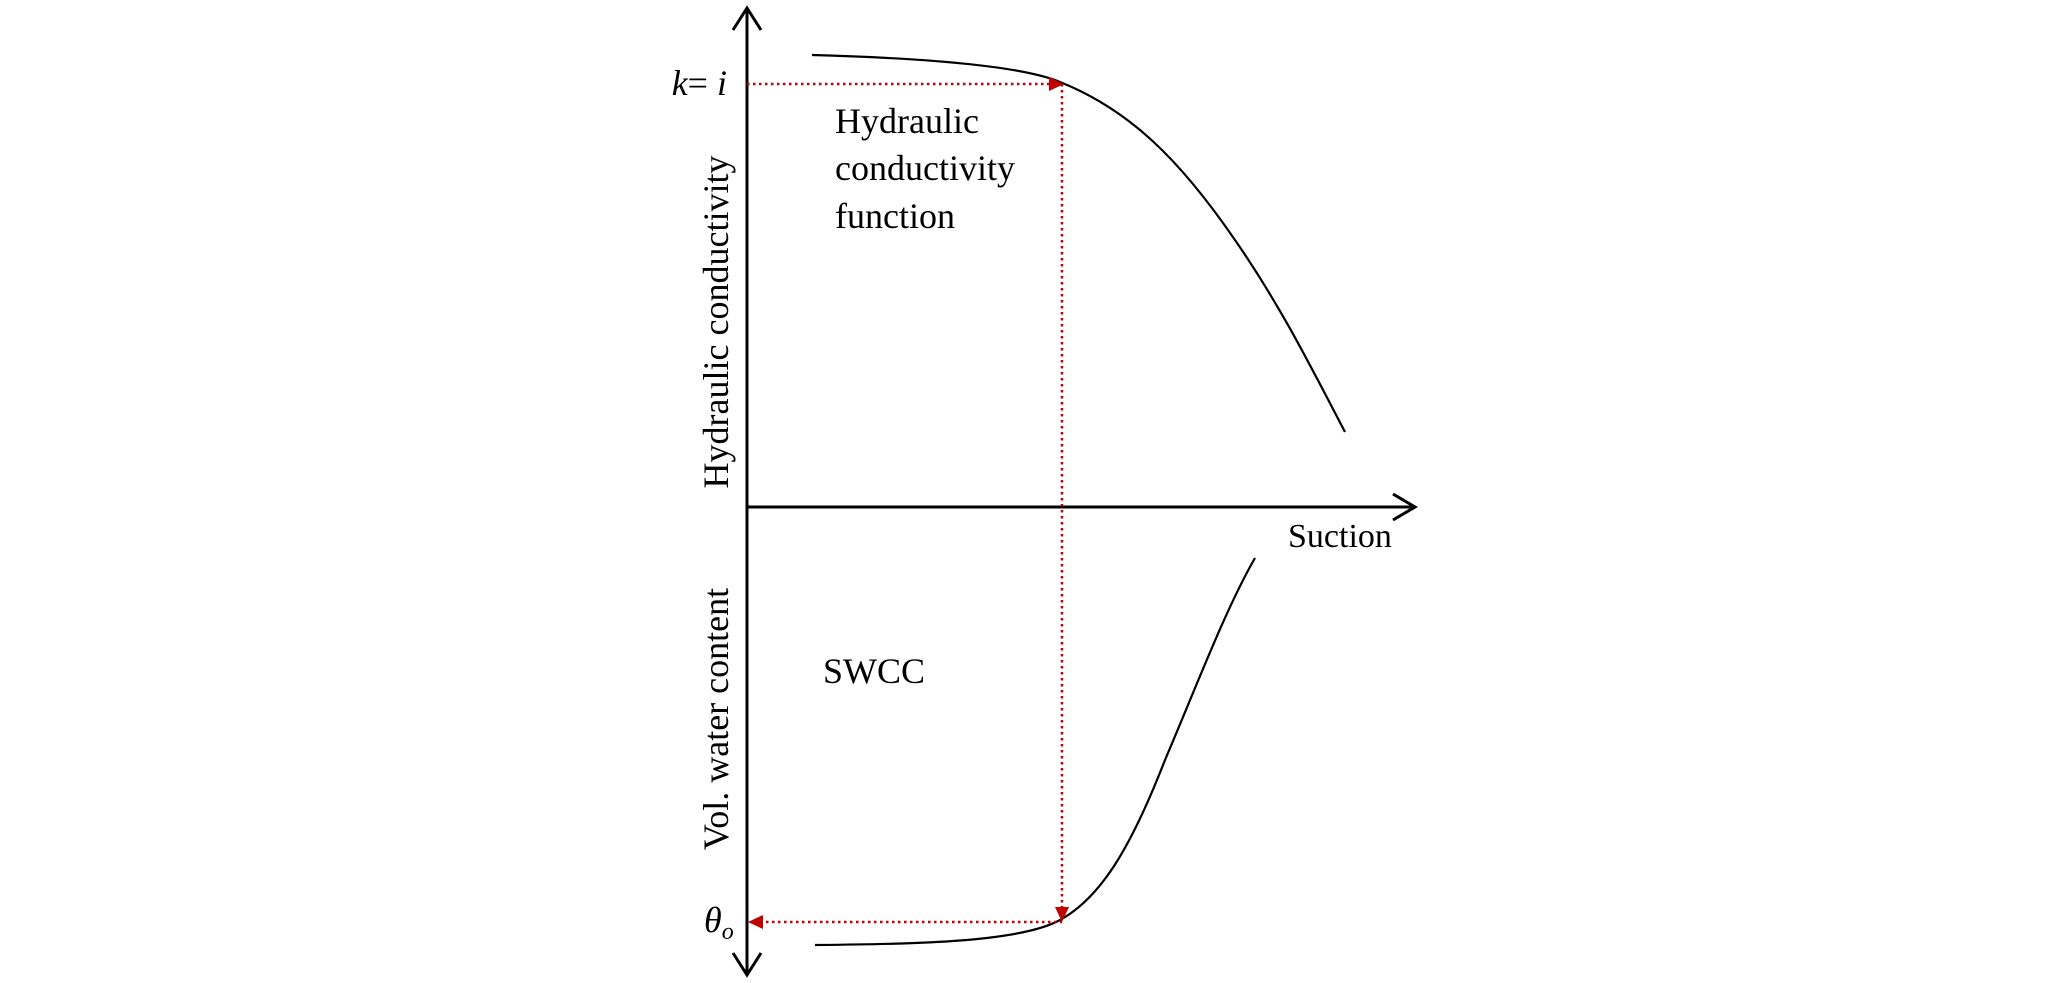 Image resolution: width=2067 pixels, height=983 pixels. What do you see at coordinates (1035, 752) in the screenshot?
I see `swcc-curve` at bounding box center [1035, 752].